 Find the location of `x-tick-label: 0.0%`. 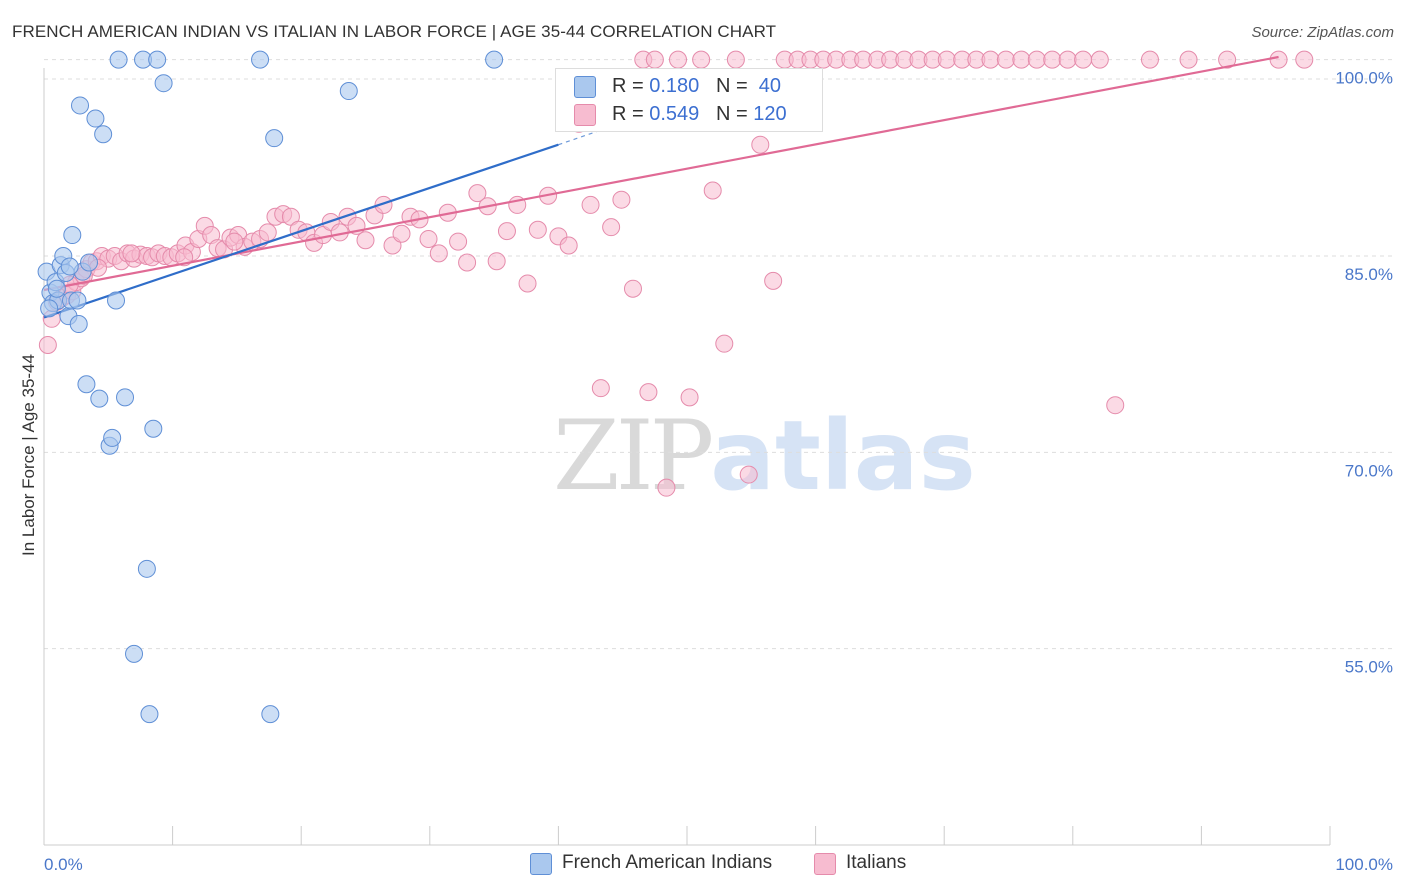

x-tick-label: 0.0% is located at coordinates (63, 864).